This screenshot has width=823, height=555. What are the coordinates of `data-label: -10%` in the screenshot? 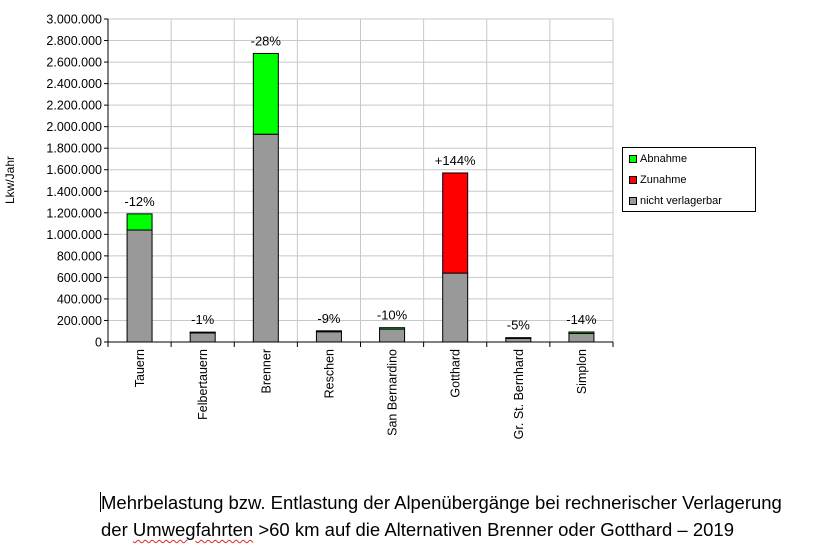 It's located at (392, 315).